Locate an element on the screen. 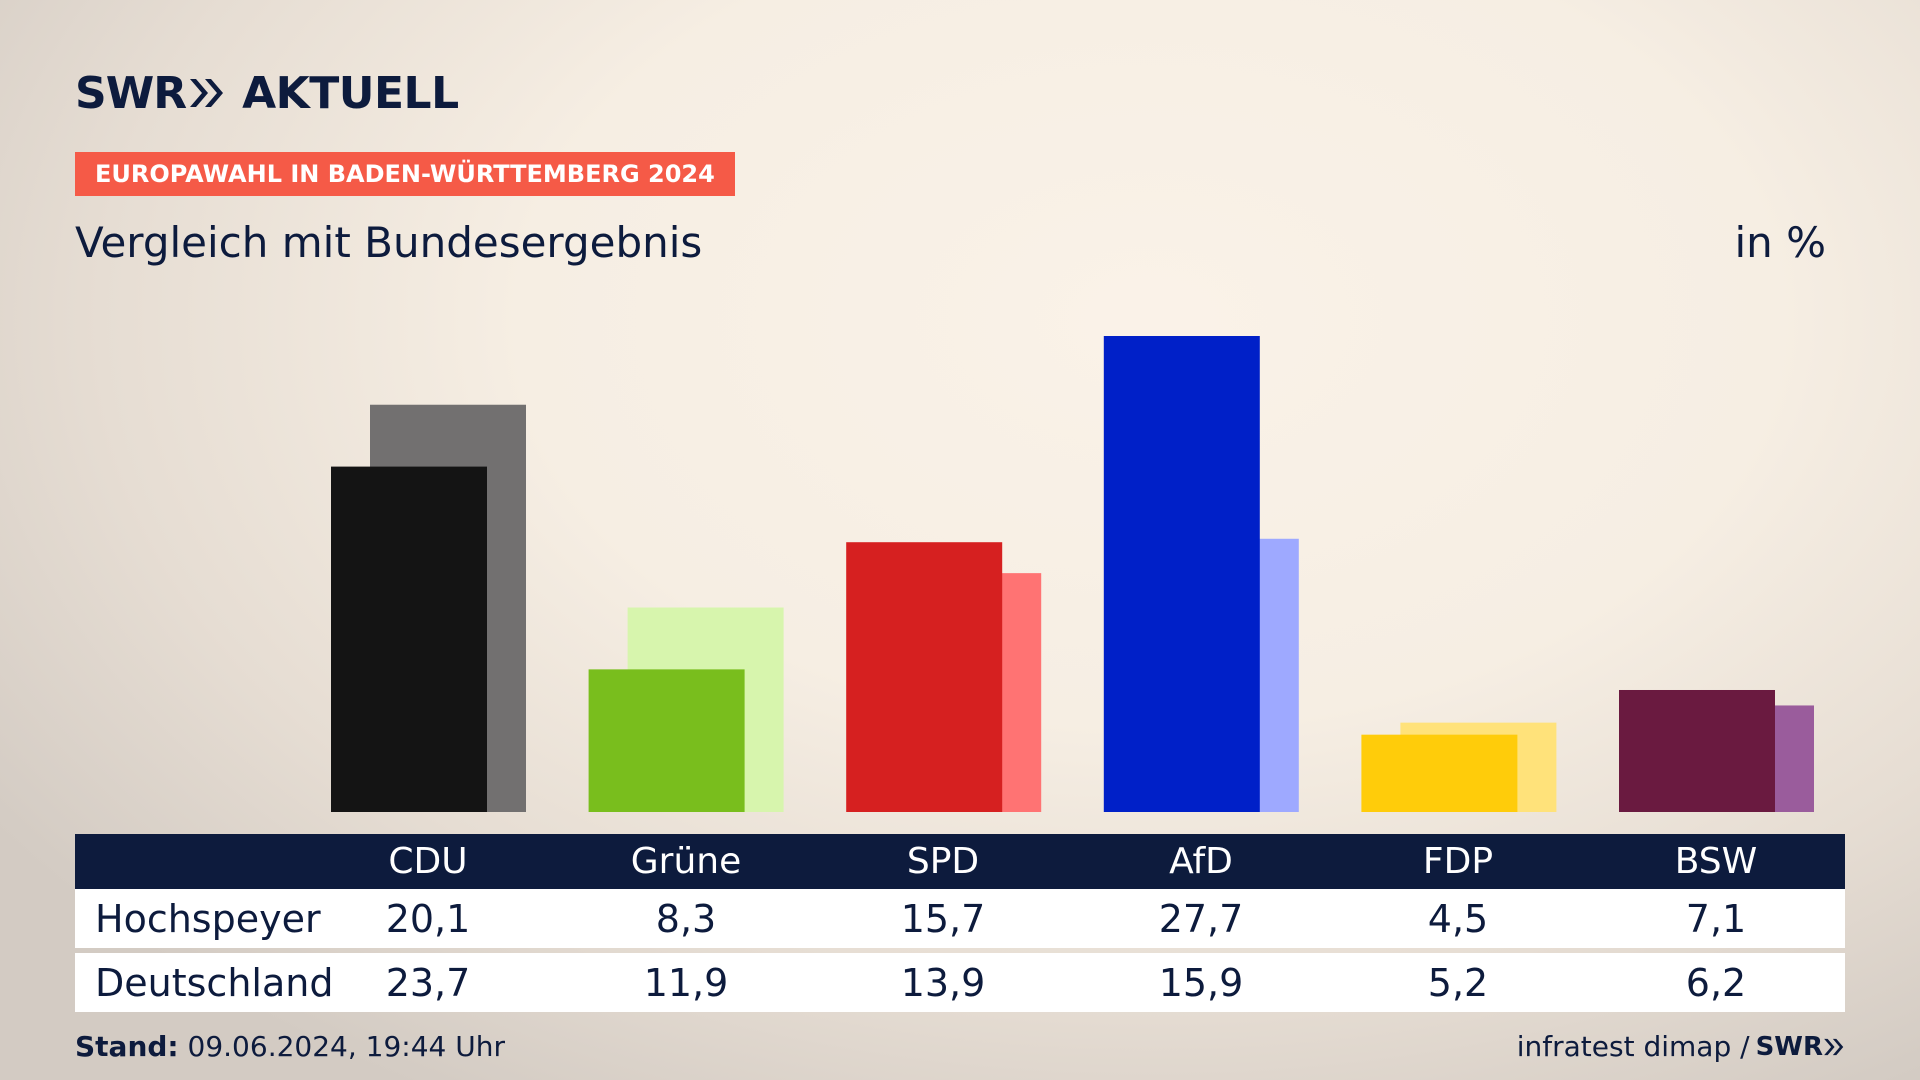  aktuell-logo-text: AKTUELL is located at coordinates (350, 93).